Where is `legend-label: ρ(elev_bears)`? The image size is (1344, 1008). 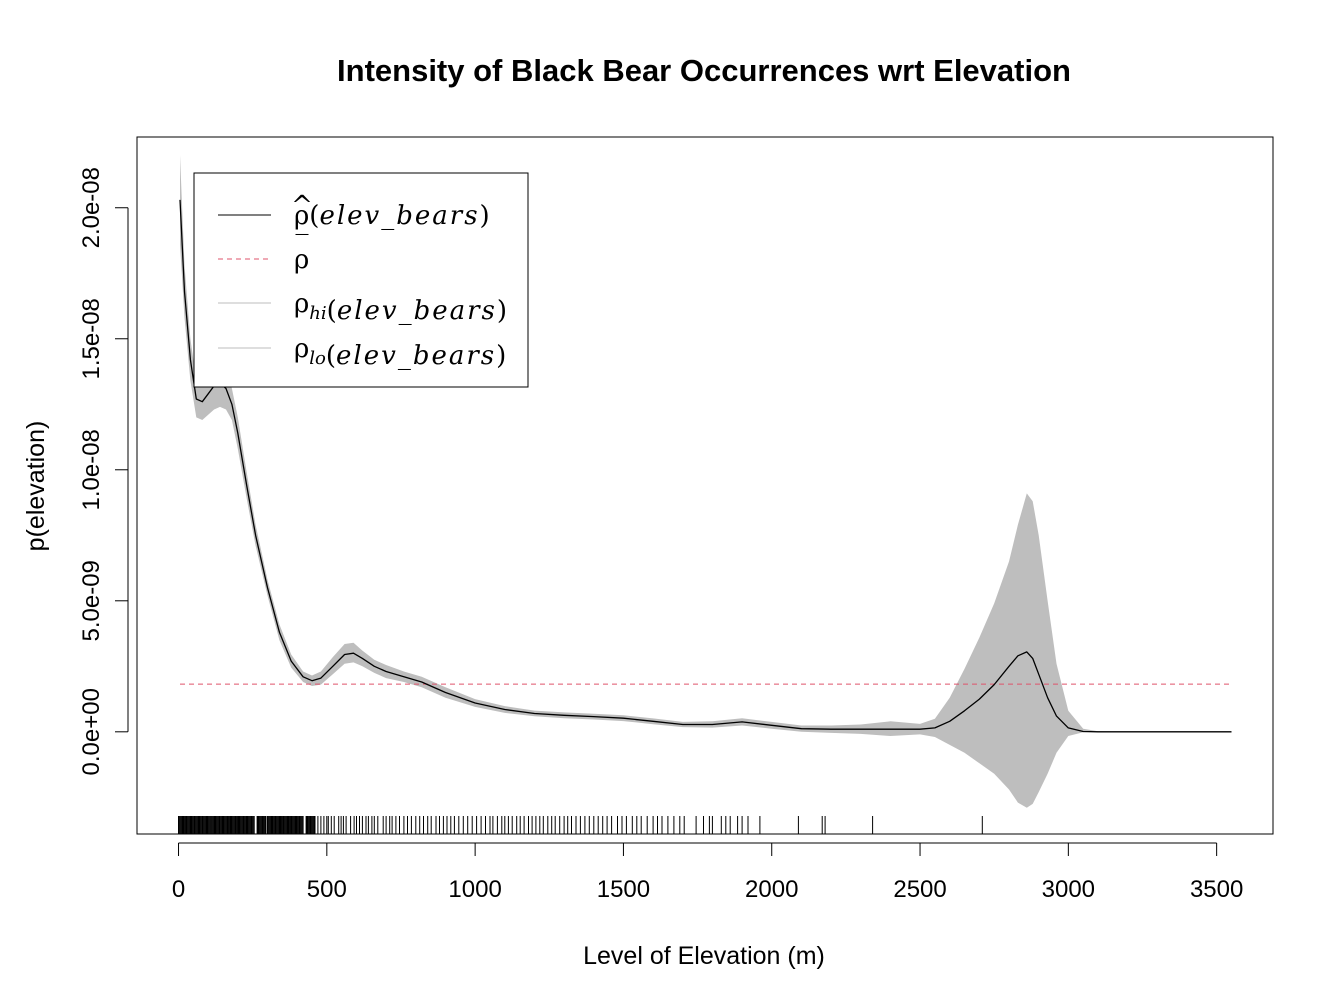 legend-label: ρ(elev_bears) is located at coordinates (392, 216).